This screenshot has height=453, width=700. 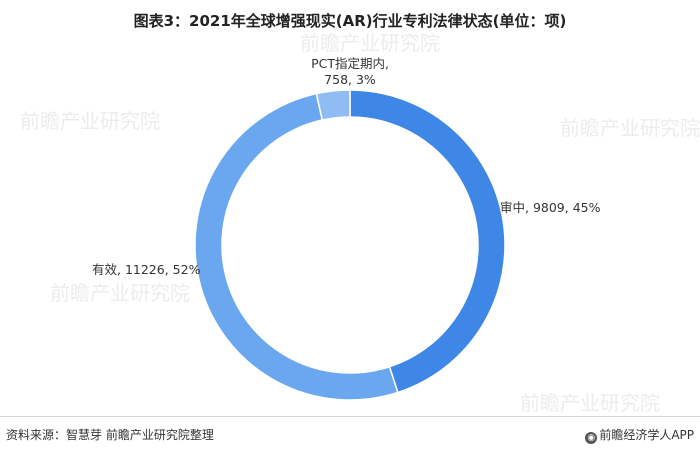 What do you see at coordinates (350, 79) in the screenshot?
I see `slice-label-pct-line2: 758, 3%` at bounding box center [350, 79].